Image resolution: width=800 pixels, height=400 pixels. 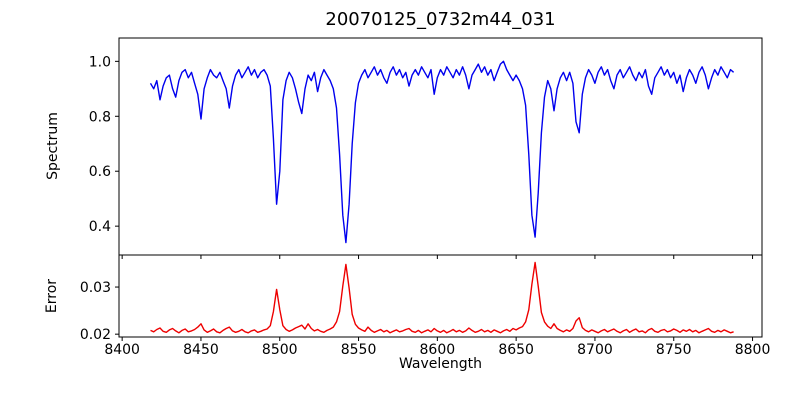 What do you see at coordinates (201, 350) in the screenshot?
I see `x-tick-label: 8450` at bounding box center [201, 350].